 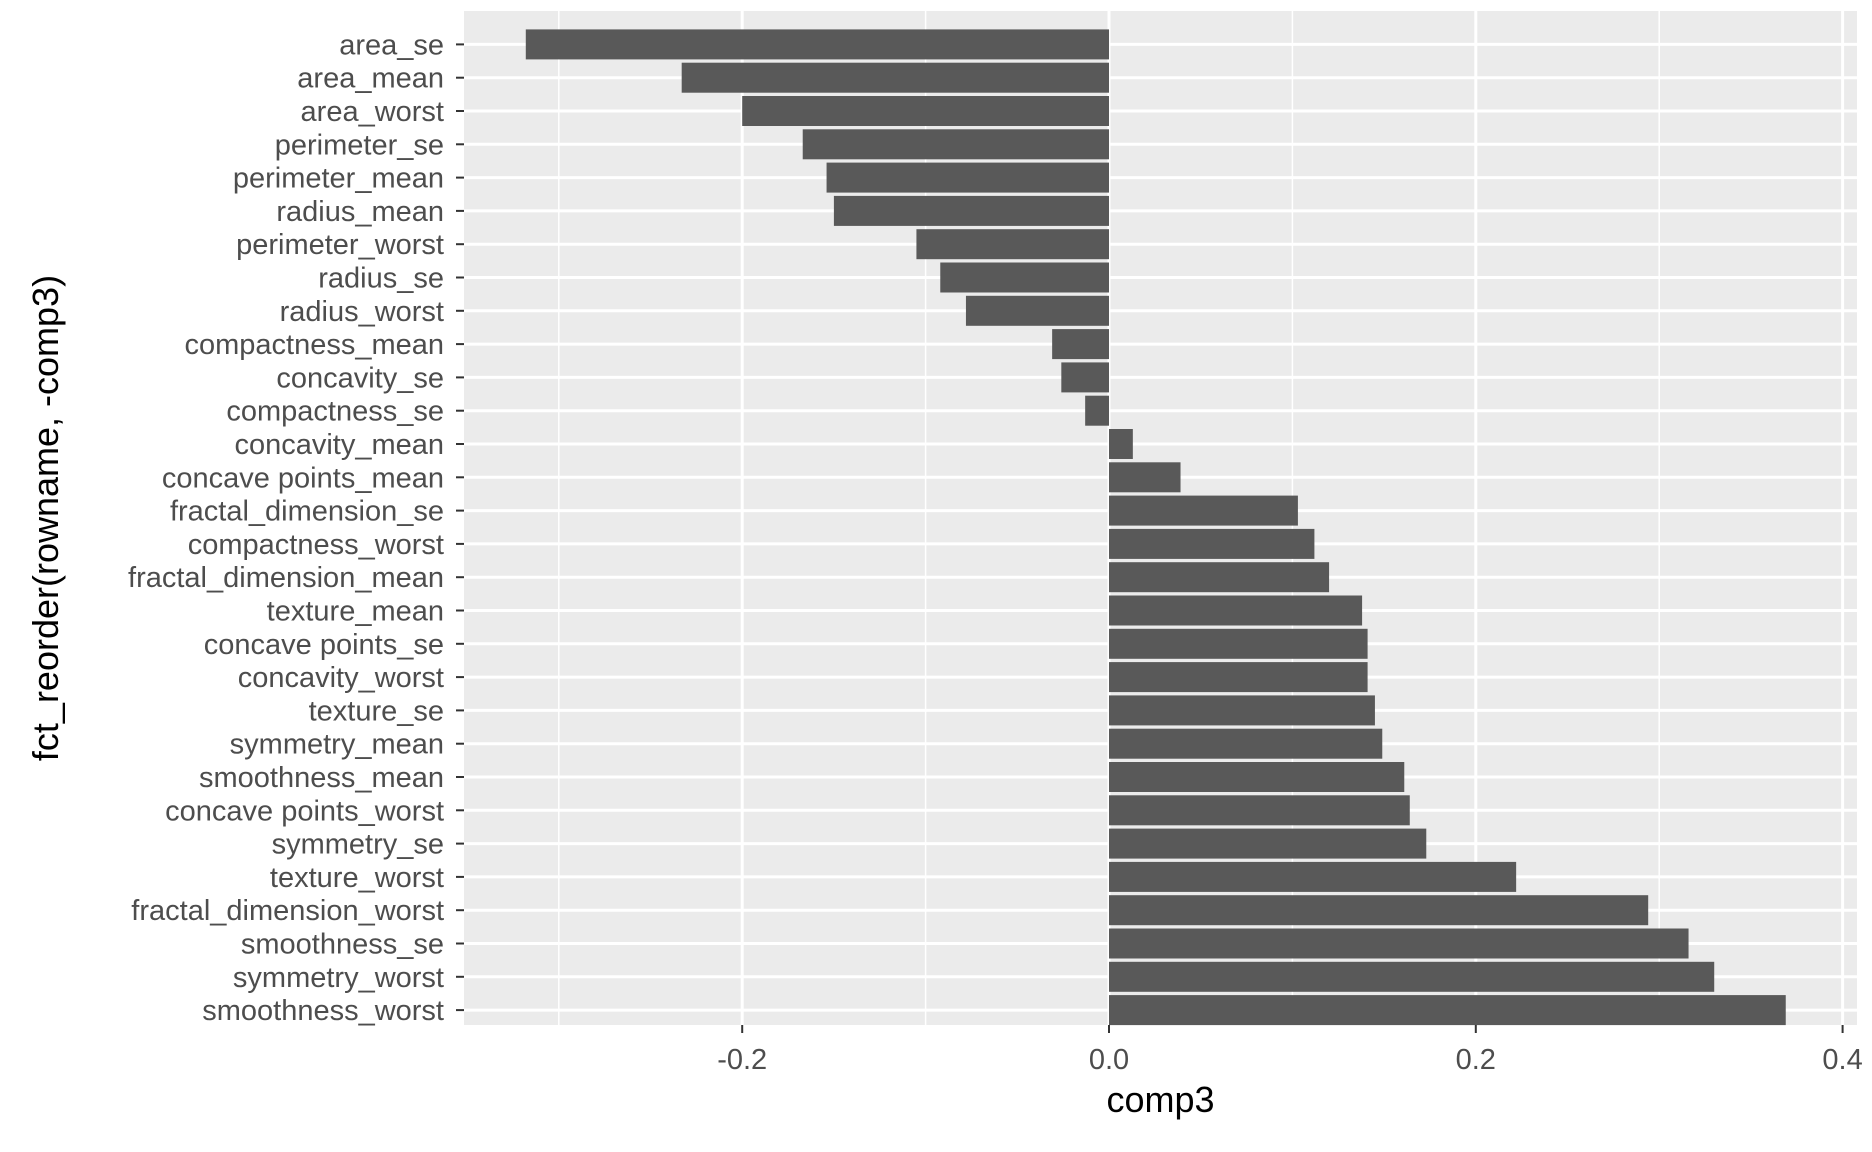 What do you see at coordinates (1145, 477) in the screenshot?
I see `bar-concave-points_mean` at bounding box center [1145, 477].